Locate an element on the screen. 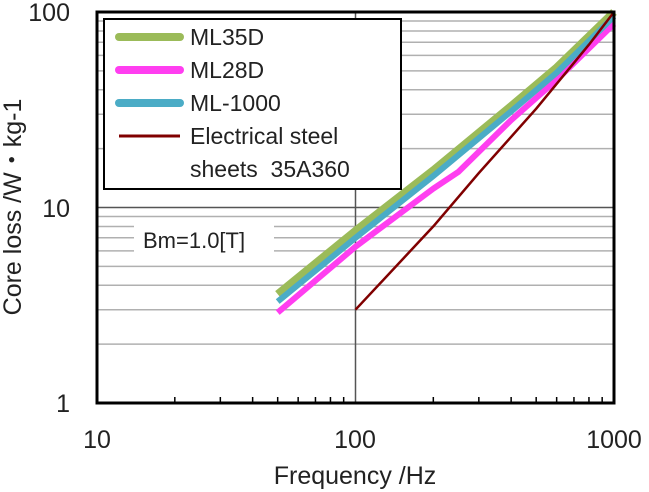 This screenshot has height=492, width=649. x-tick-label: 10 is located at coordinates (97, 440).